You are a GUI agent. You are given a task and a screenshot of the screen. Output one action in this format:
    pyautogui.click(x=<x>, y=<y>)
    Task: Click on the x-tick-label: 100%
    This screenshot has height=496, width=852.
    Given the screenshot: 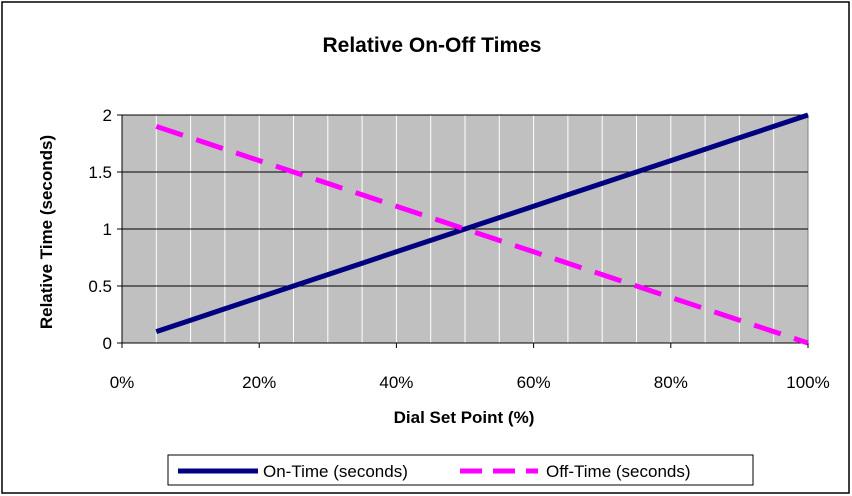 What is the action you would take?
    pyautogui.click(x=807, y=382)
    